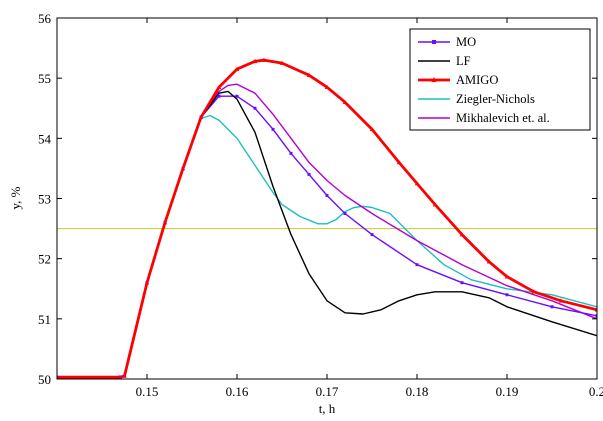 The width and height of the screenshot is (603, 421). What do you see at coordinates (503, 118) in the screenshot?
I see `legend-entry: Mikhalevich et. al.` at bounding box center [503, 118].